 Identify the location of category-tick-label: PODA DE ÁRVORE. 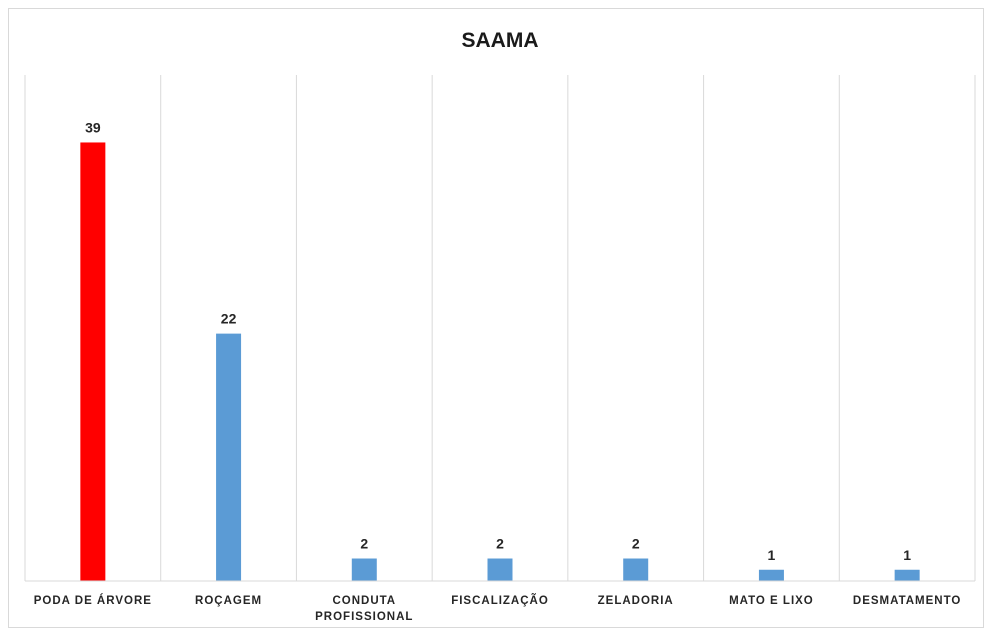
(93, 600).